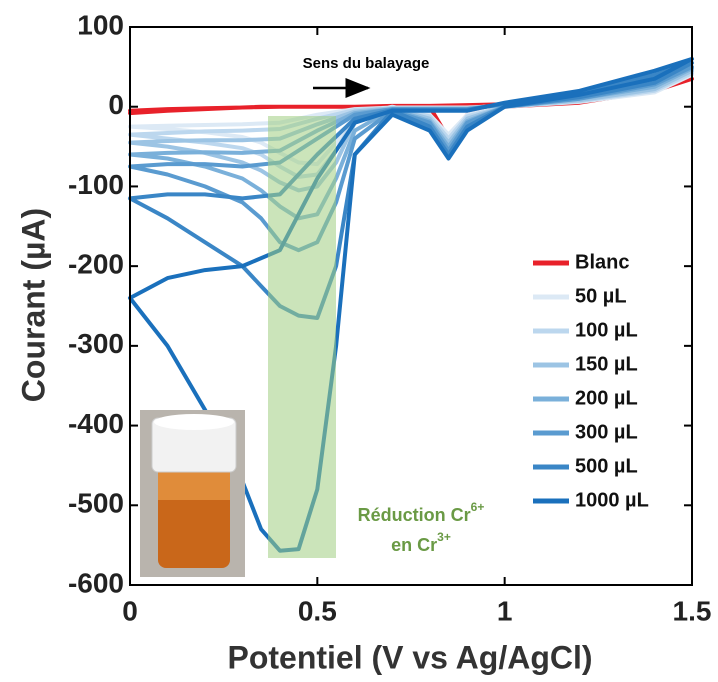  What do you see at coordinates (606, 364) in the screenshot?
I see `legend-label: 150 µL` at bounding box center [606, 364].